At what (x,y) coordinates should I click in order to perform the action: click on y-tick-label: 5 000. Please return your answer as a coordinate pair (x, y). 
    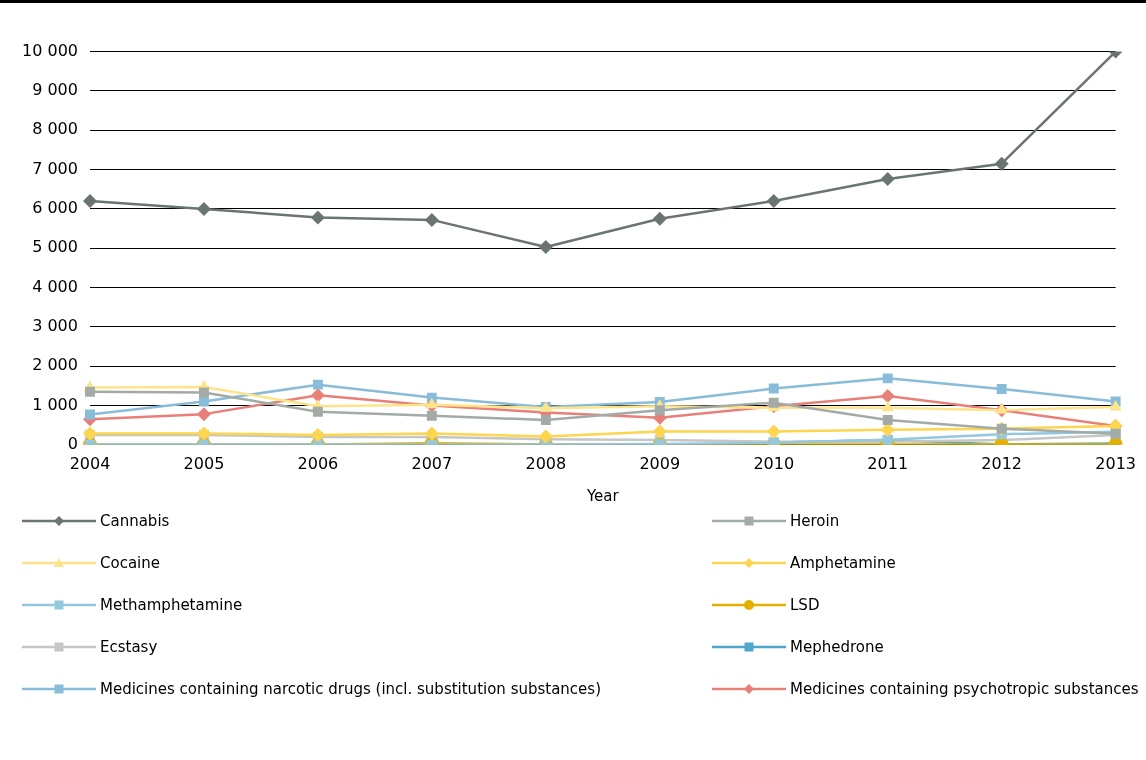
    Looking at the image, I should click on (55, 247).